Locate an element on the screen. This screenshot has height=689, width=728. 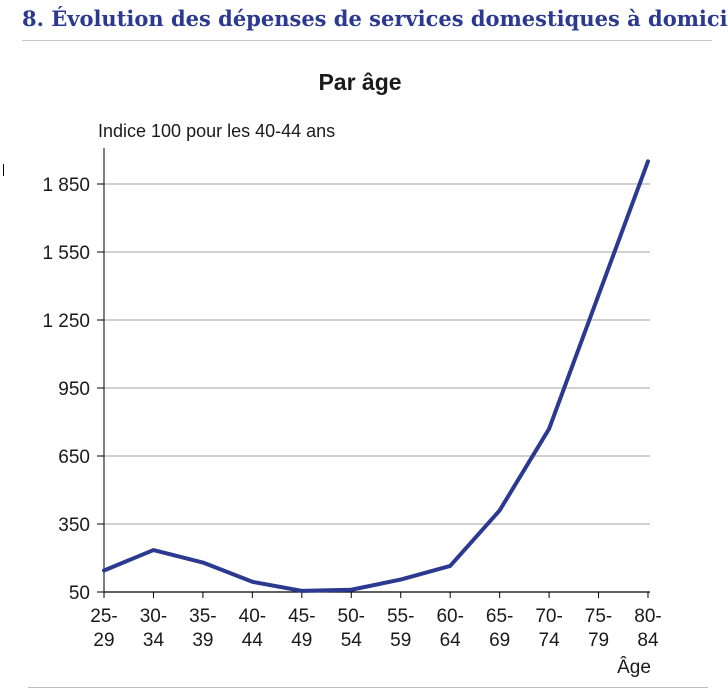
x-tick-label: 25- is located at coordinates (103, 616).